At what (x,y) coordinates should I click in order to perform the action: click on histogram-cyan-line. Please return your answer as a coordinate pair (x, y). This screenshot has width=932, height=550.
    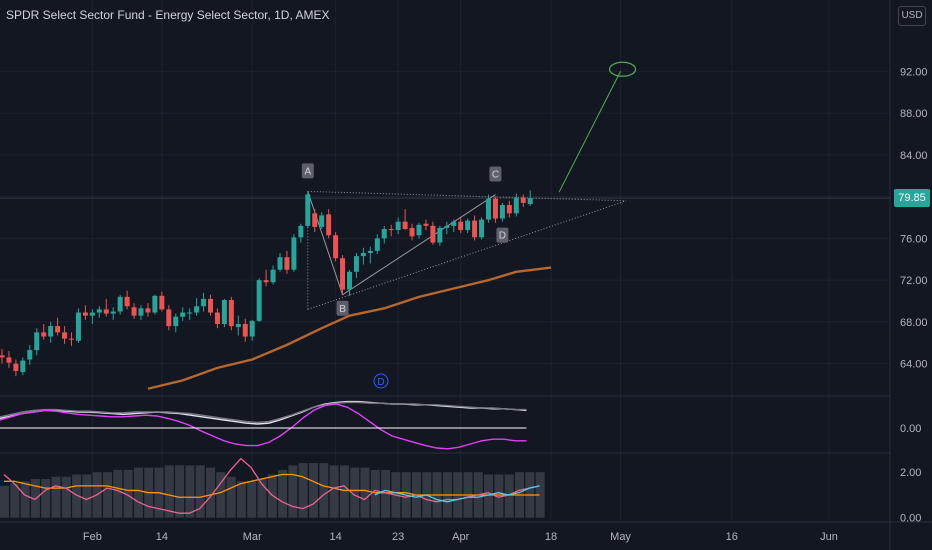
    Looking at the image, I should click on (457, 494).